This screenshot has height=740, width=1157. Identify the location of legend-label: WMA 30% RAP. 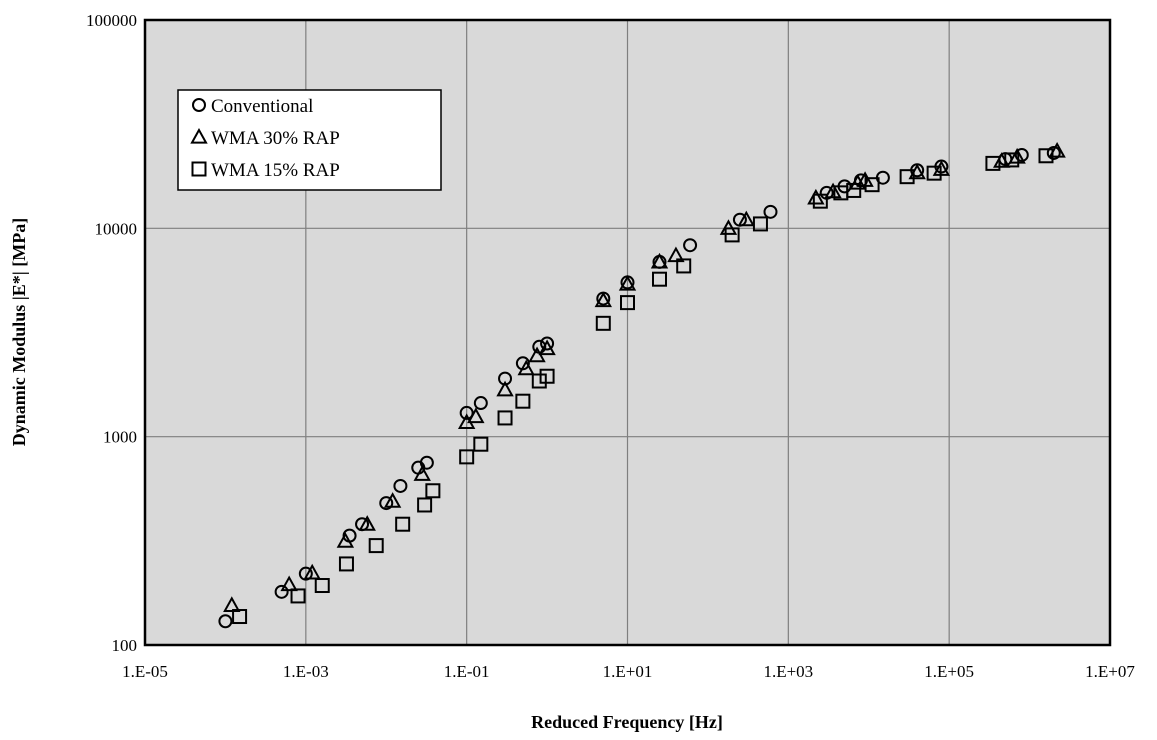
(275, 138).